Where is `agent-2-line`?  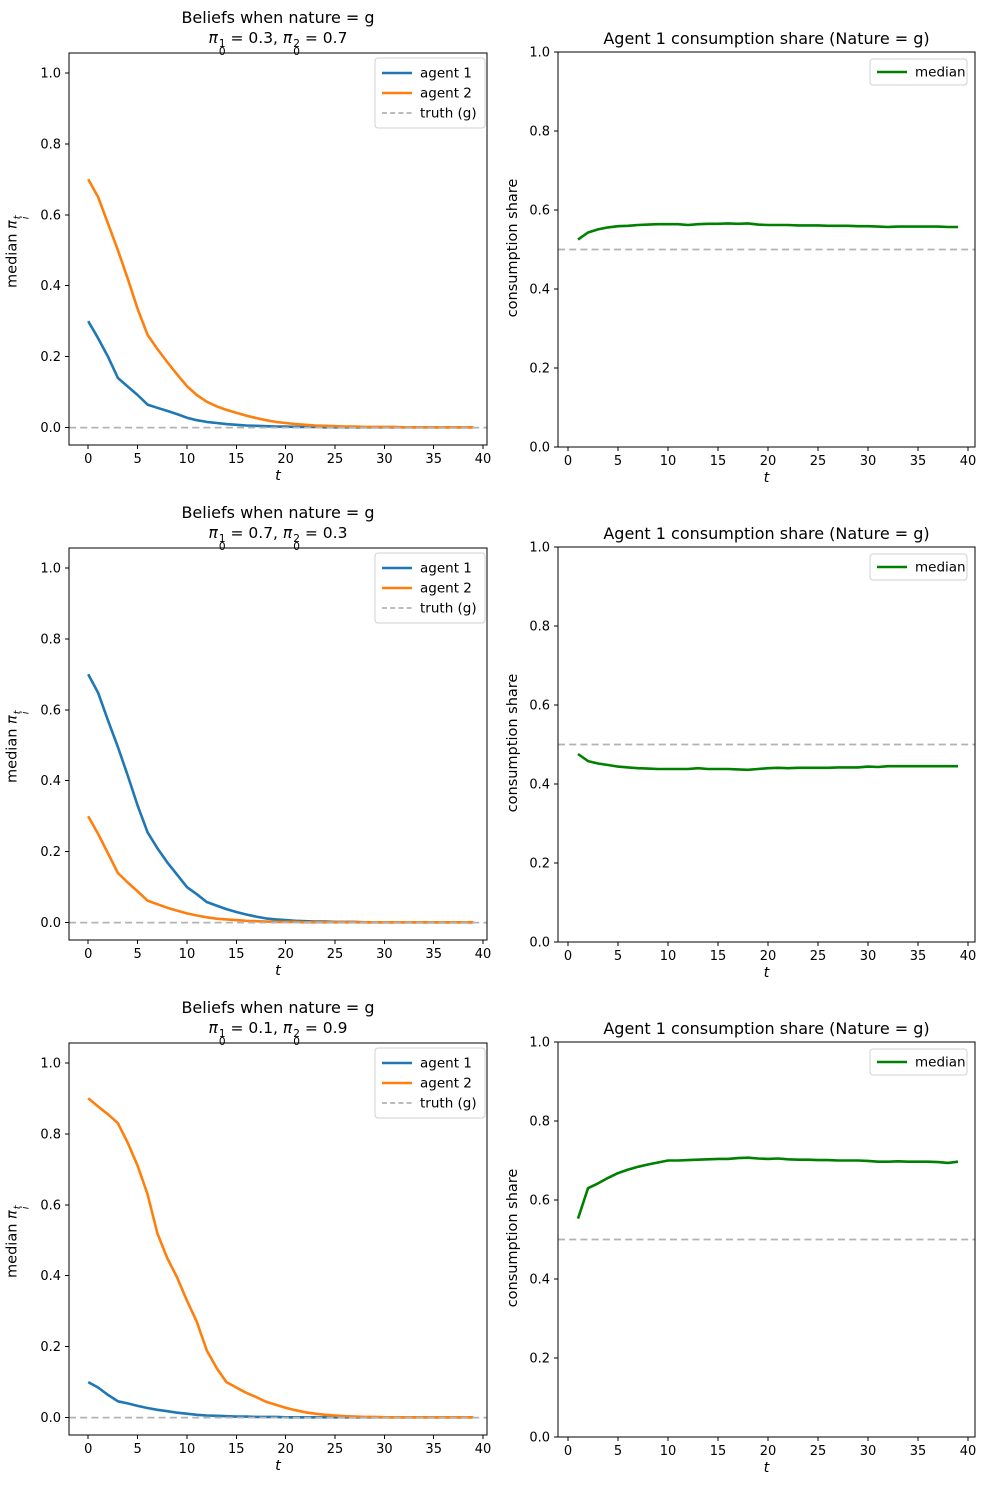
agent-2-line is located at coordinates (280, 303).